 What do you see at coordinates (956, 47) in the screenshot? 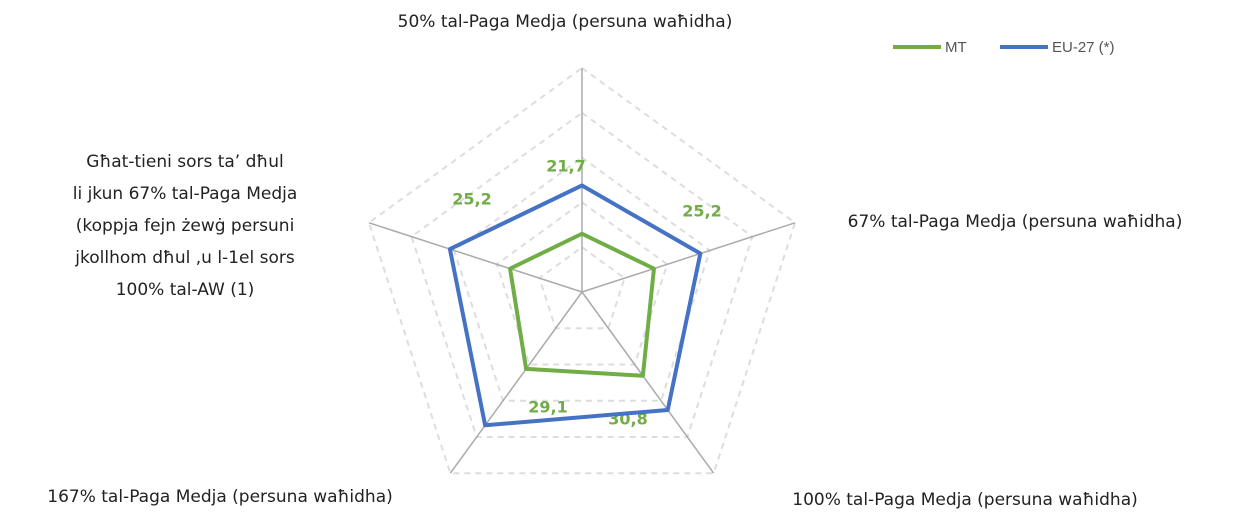
I see `legend-label: MT` at bounding box center [956, 47].